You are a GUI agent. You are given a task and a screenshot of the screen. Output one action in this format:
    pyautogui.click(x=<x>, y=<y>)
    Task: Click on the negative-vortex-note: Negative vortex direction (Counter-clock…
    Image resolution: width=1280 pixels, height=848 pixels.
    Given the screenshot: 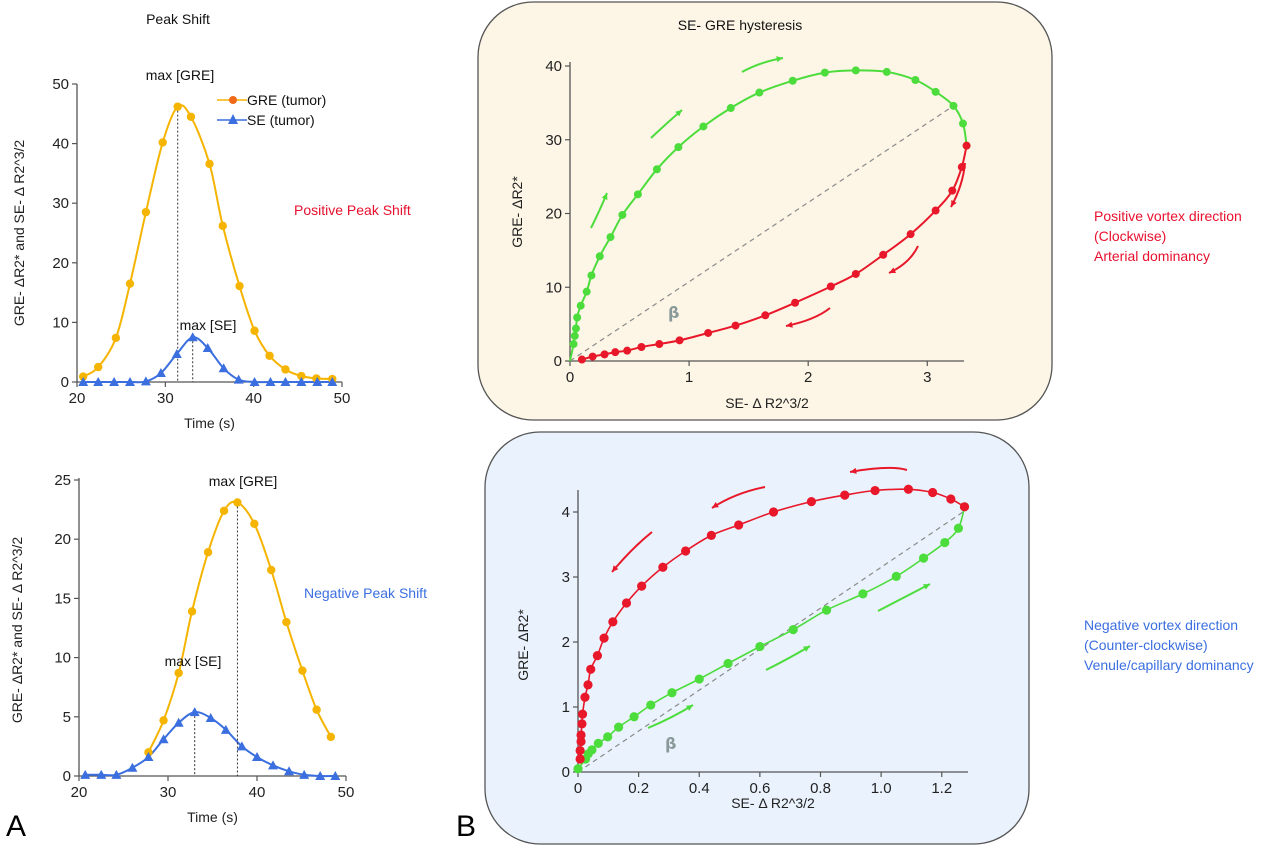 What is the action you would take?
    pyautogui.click(x=1169, y=645)
    